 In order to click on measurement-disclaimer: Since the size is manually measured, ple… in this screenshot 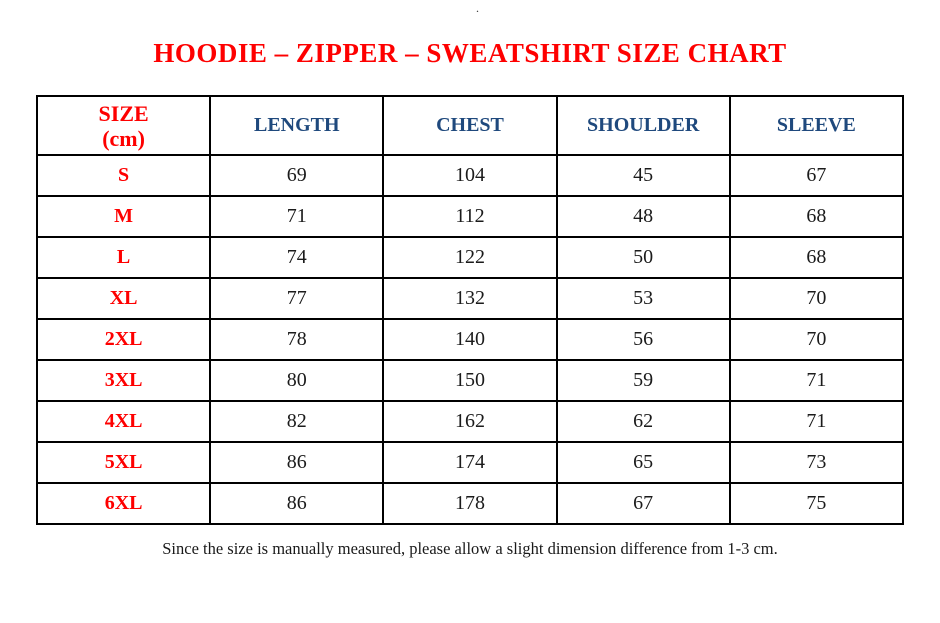, I will do `click(470, 548)`.